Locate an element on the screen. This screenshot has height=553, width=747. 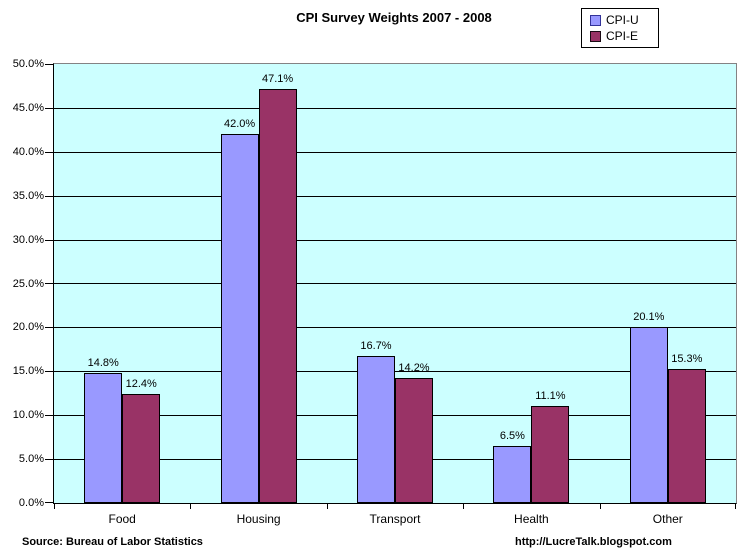
y-axis-label: 0.0% is located at coordinates (31, 503).